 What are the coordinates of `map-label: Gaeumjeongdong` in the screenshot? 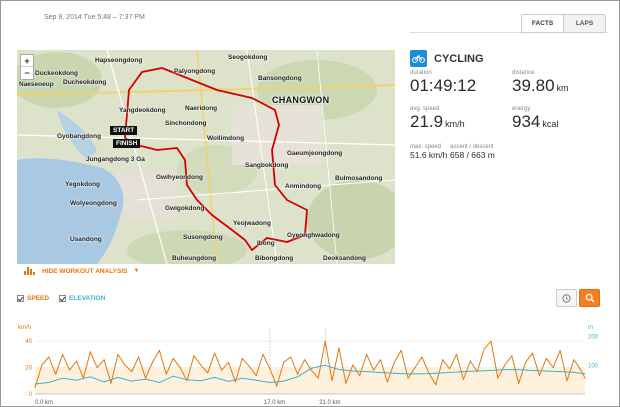 It's located at (315, 153).